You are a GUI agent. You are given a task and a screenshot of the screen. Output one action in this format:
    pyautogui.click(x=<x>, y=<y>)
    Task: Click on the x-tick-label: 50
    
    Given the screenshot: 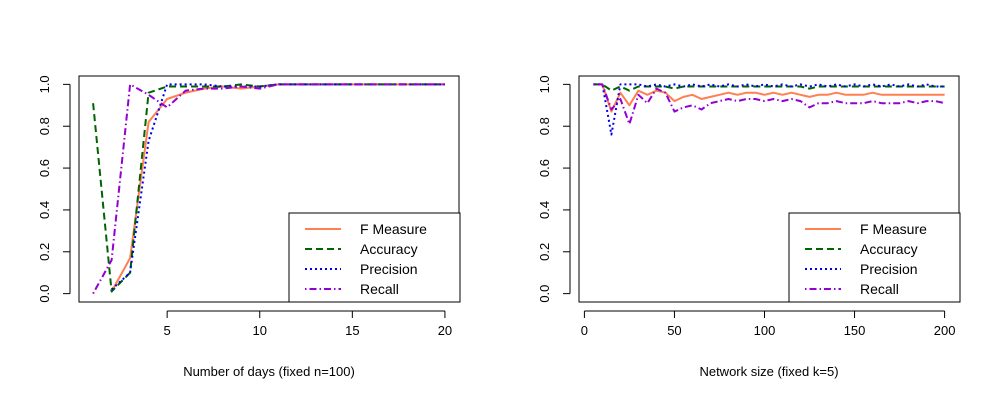 What is the action you would take?
    pyautogui.click(x=674, y=330)
    